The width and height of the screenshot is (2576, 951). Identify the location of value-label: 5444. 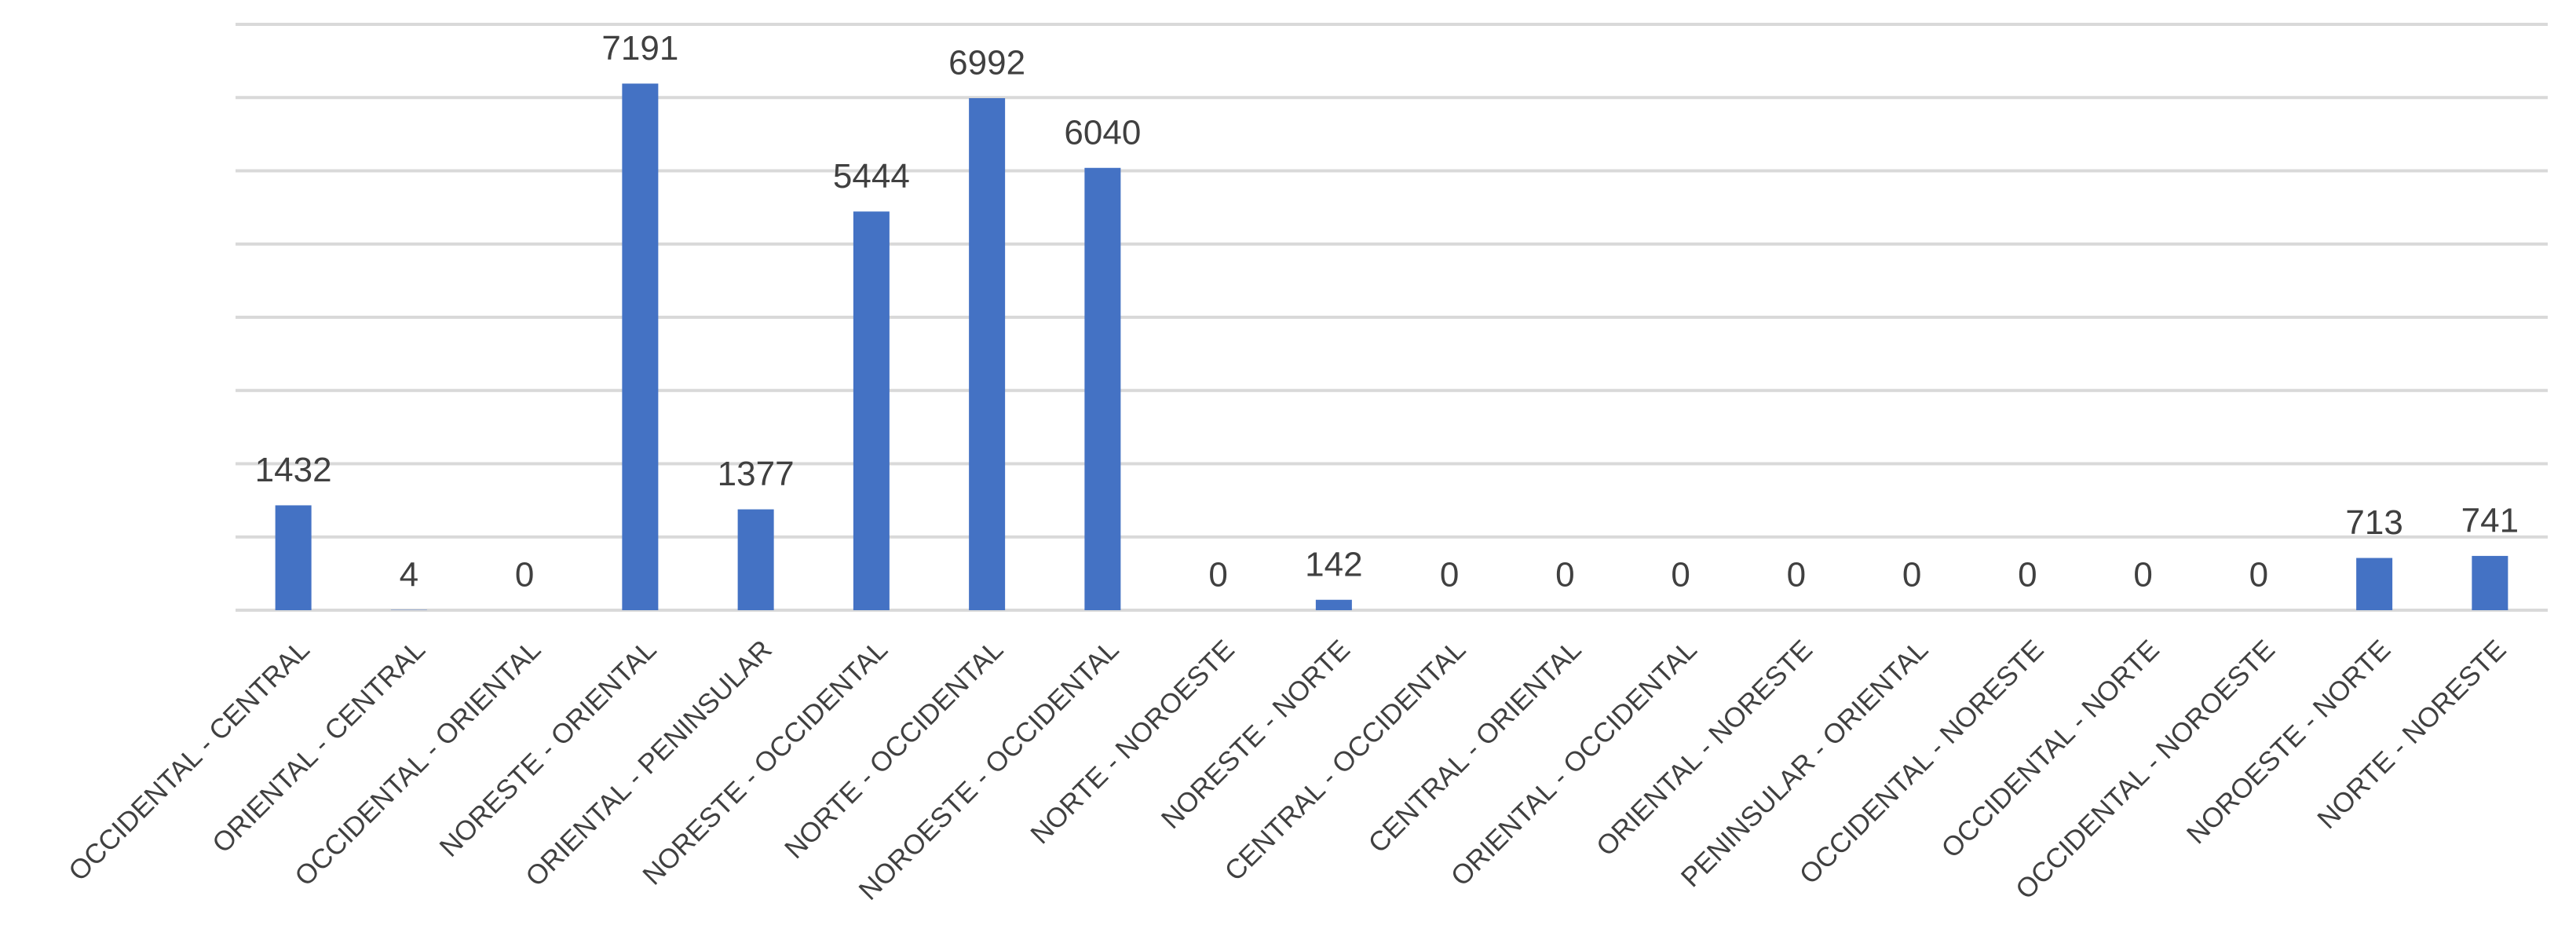
(871, 177).